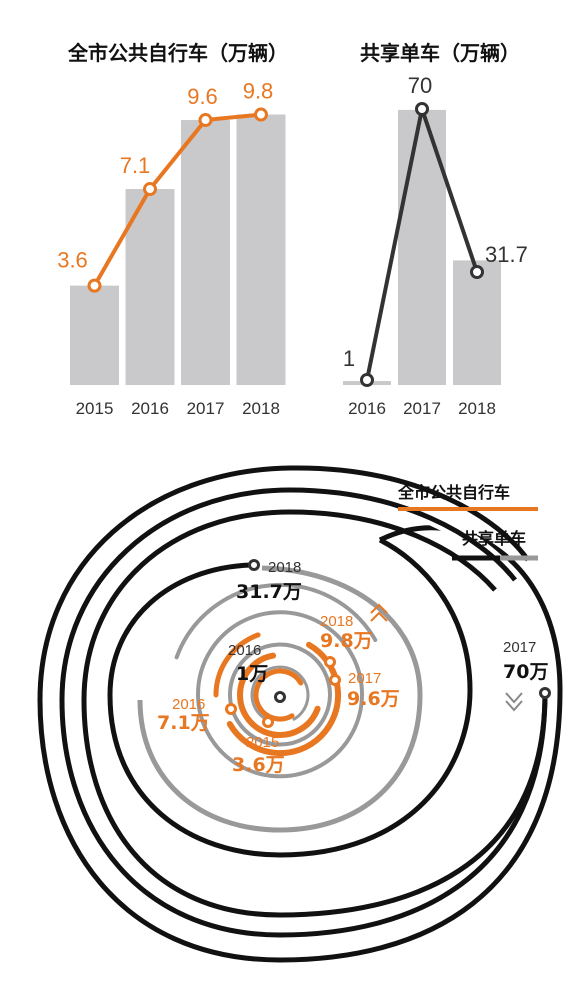  I want to click on spiral-label-2018-value: 31.7万, so click(269, 592).